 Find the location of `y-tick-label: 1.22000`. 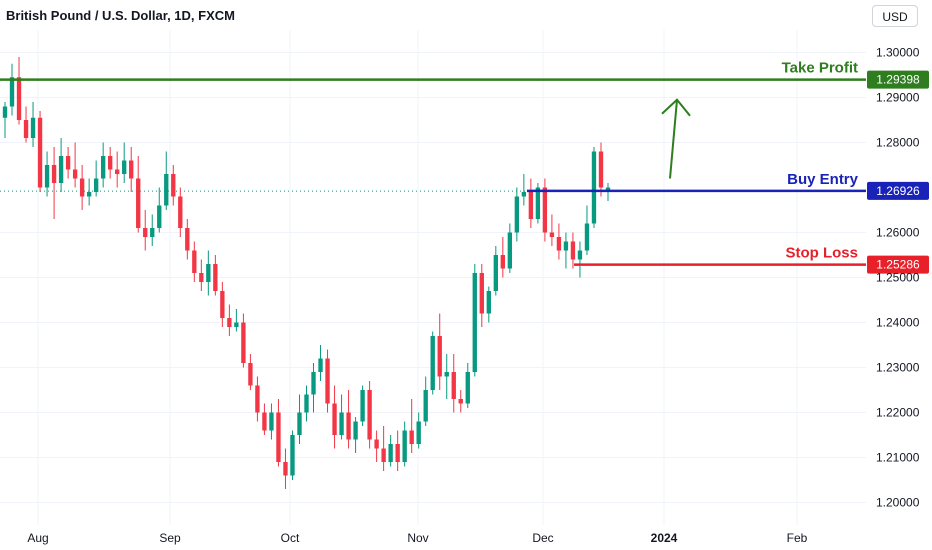

y-tick-label: 1.22000 is located at coordinates (898, 413).